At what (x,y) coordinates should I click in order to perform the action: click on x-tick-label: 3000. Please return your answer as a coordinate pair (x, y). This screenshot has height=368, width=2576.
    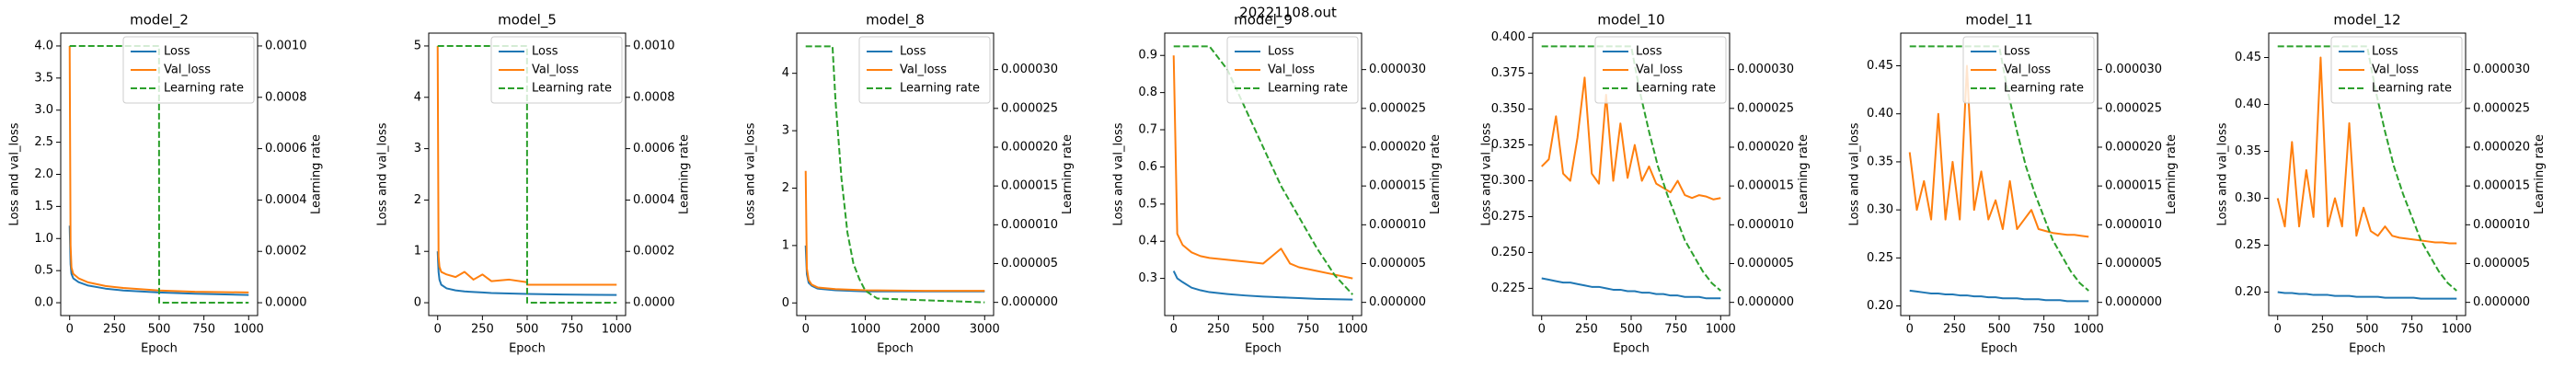
    Looking at the image, I should click on (985, 330).